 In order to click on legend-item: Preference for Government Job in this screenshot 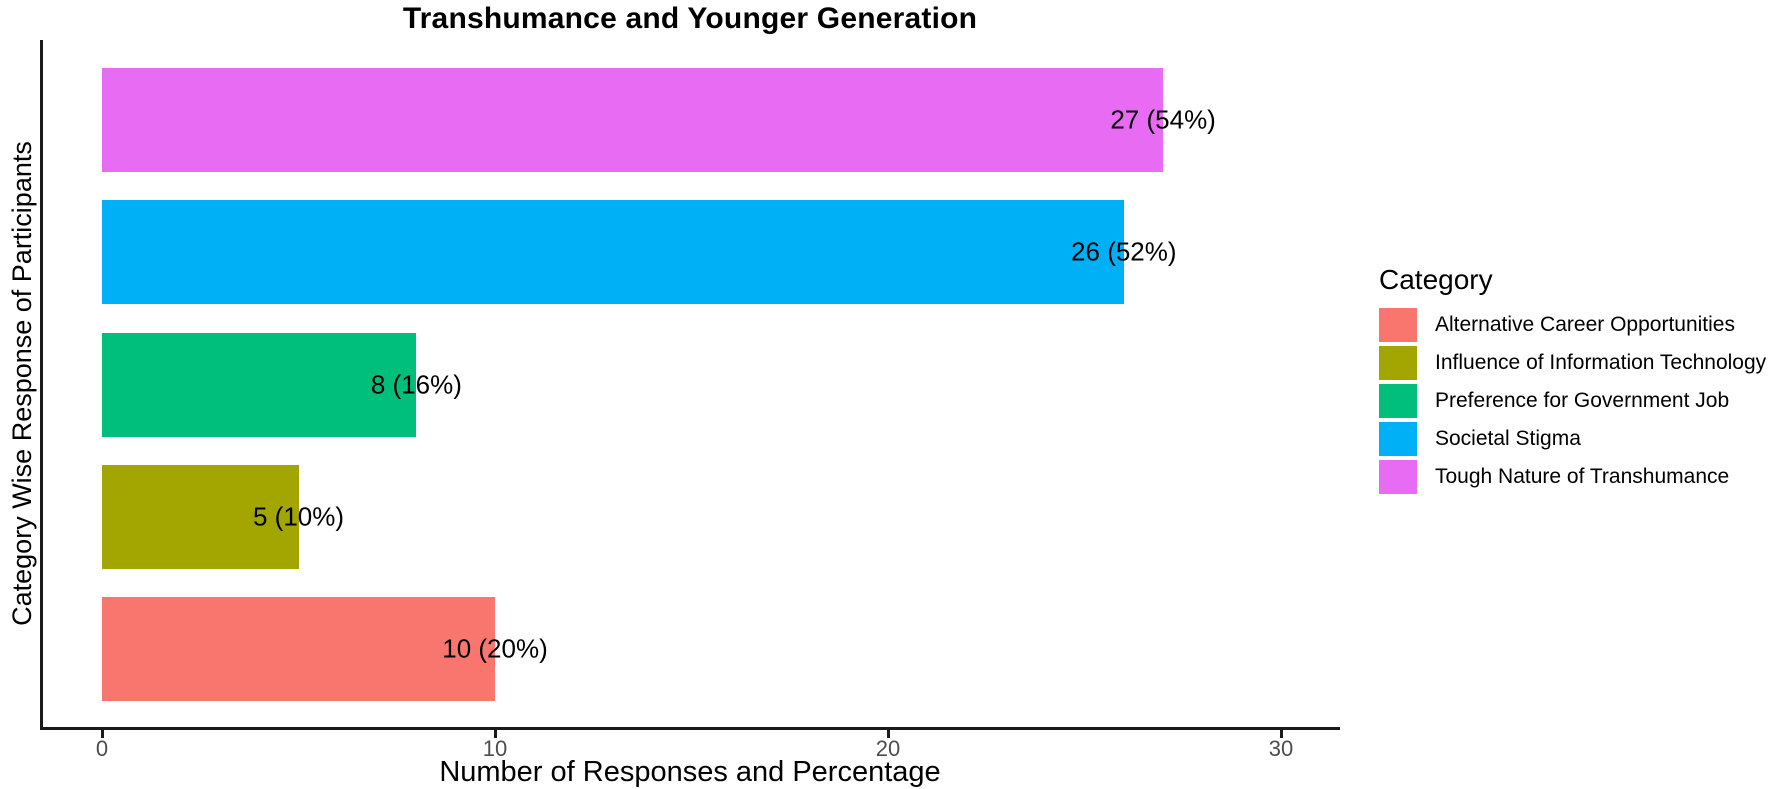, I will do `click(1575, 401)`.